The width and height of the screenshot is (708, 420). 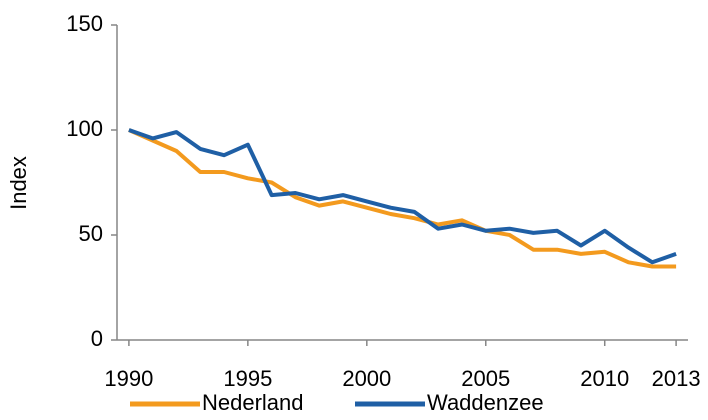 I want to click on x-tick-label: 1990, so click(x=128, y=378).